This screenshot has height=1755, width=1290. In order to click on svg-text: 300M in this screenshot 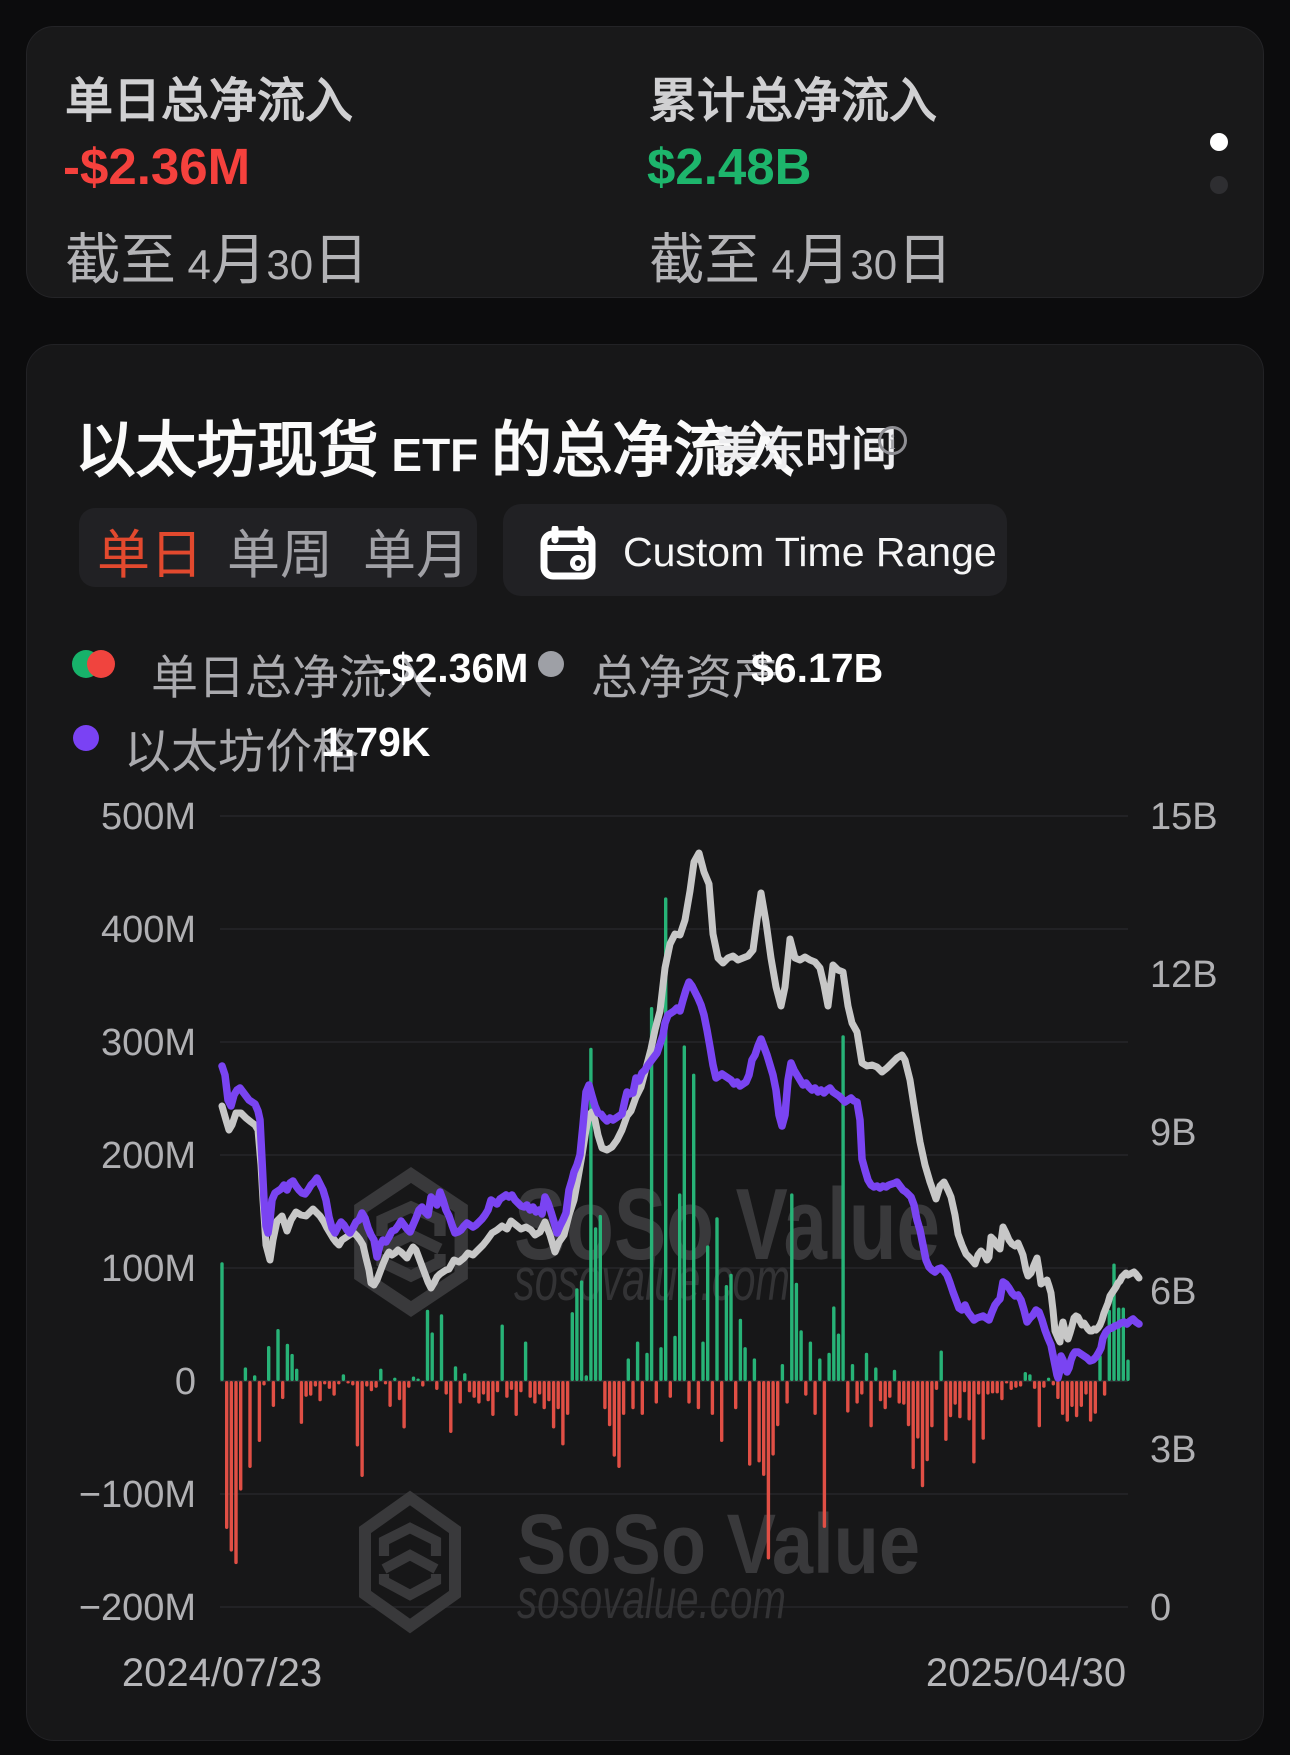, I will do `click(148, 1043)`.